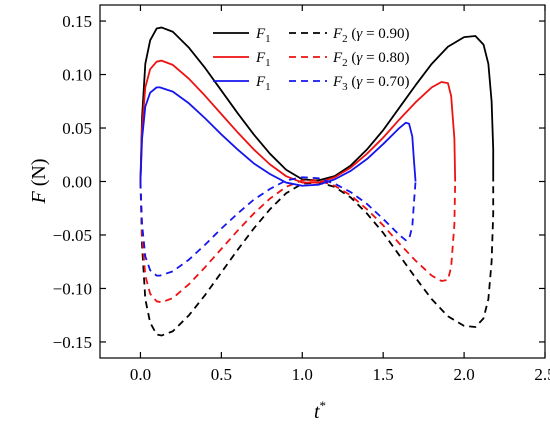  Describe the element at coordinates (278, 136) in the screenshot. I see `series-line-5-solid` at that location.